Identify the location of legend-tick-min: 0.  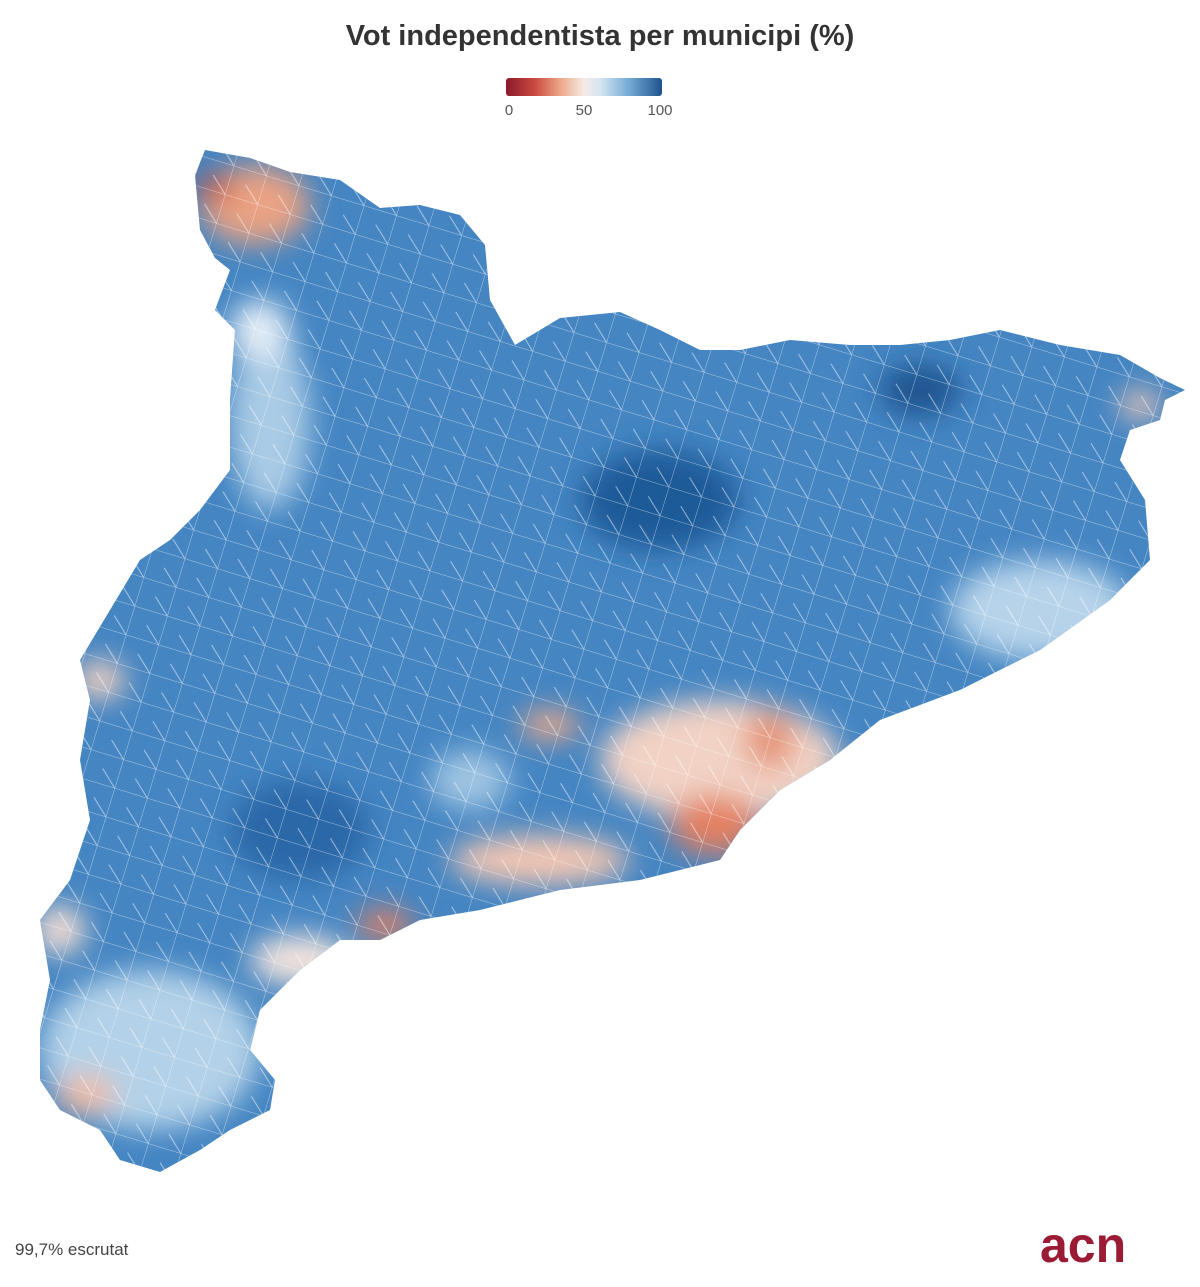
(509, 110).